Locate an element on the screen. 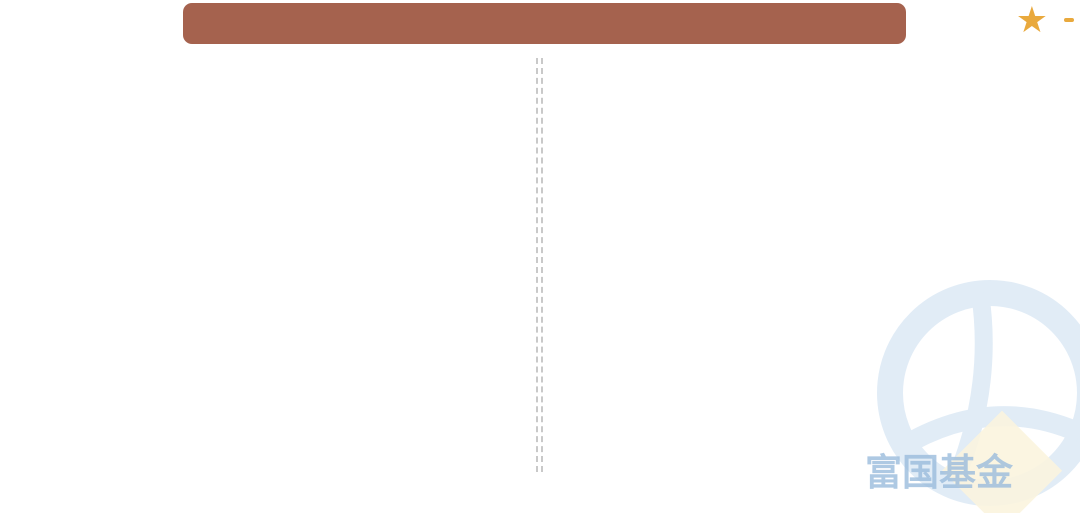 The width and height of the screenshot is (1080, 513). brand-logo: ★ is located at coordinates (1045, 20).